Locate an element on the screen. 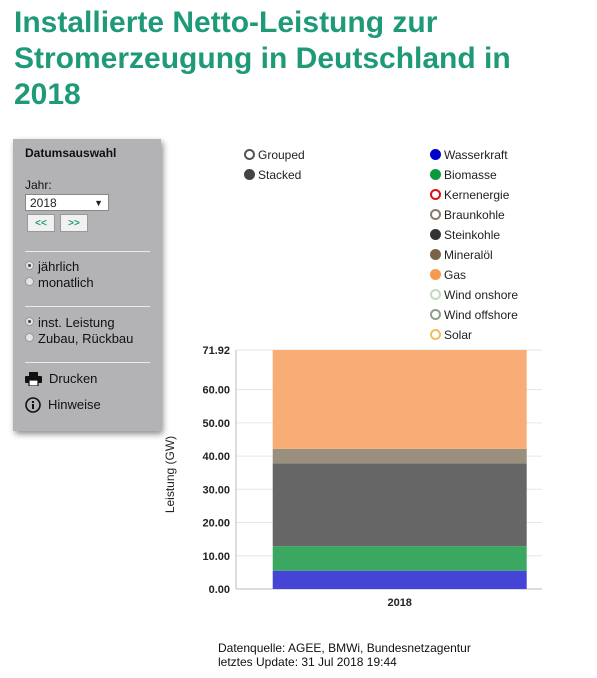 This screenshot has width=597, height=678. radio-period-monthly: monatlich is located at coordinates (59, 282).